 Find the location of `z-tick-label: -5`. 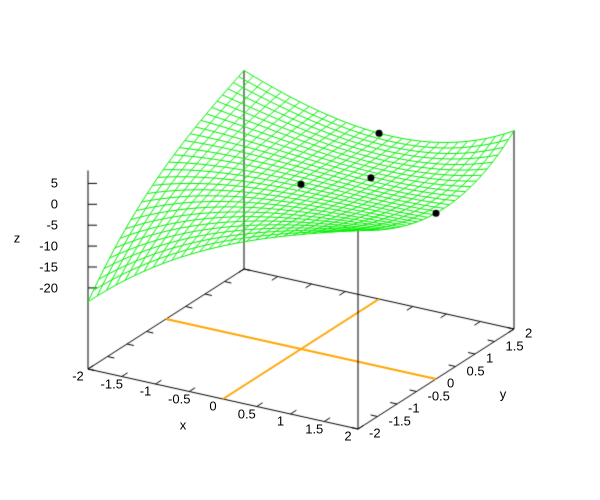

z-tick-label: -5 is located at coordinates (52, 225).